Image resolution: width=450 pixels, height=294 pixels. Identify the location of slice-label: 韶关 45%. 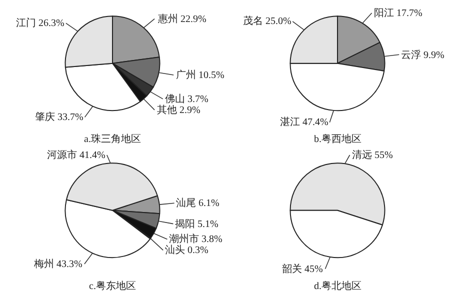
(302, 269).